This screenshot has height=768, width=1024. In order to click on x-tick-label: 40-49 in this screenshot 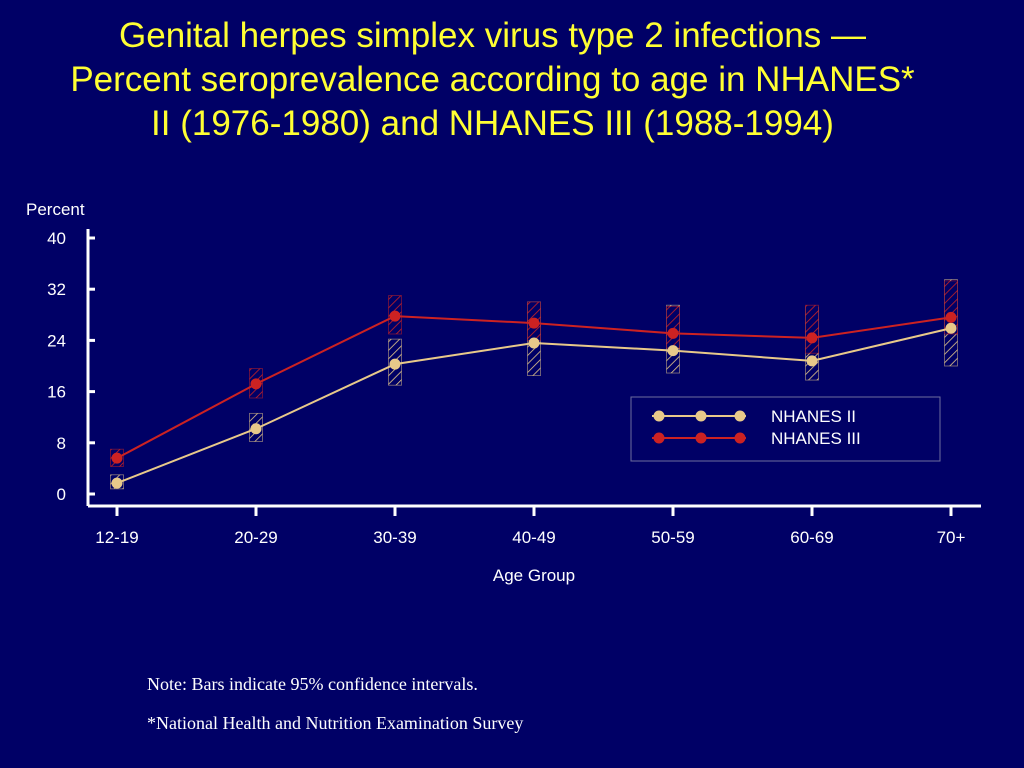, I will do `click(533, 537)`.